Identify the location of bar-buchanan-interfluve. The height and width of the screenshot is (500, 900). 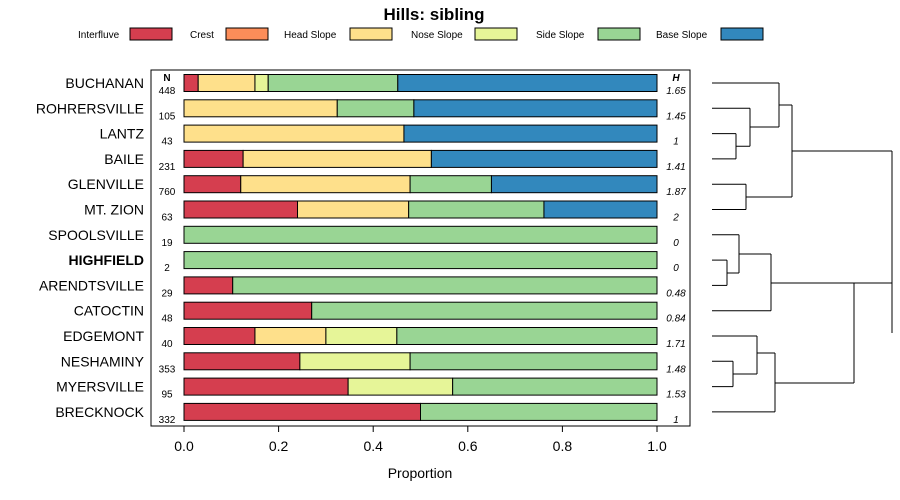
(191, 83).